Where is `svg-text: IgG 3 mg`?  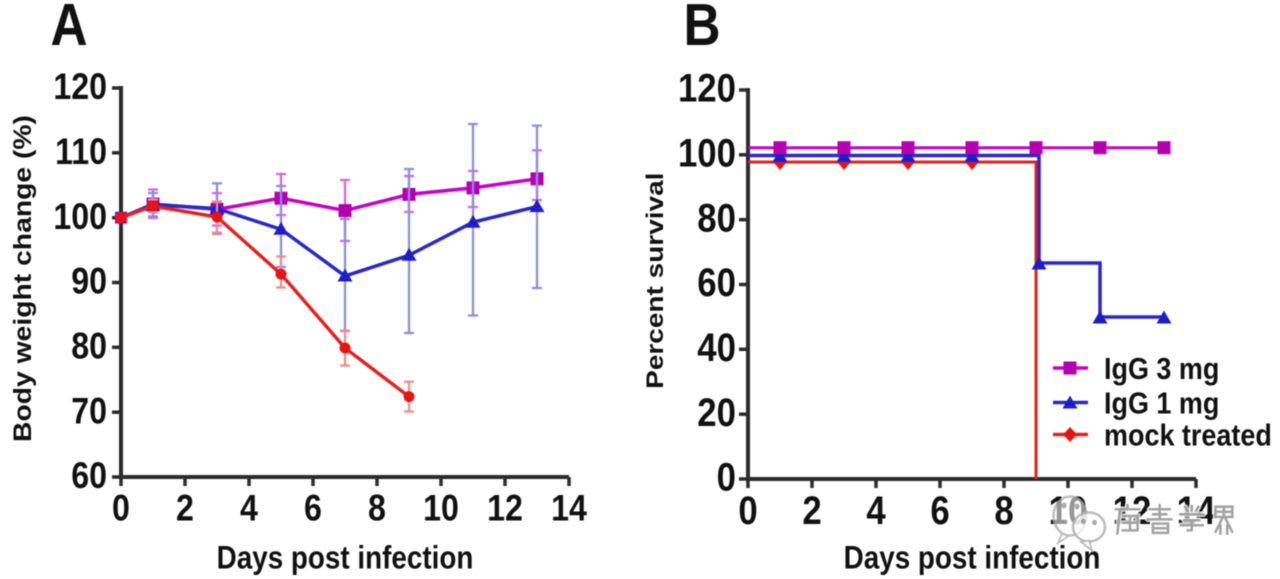 svg-text: IgG 3 mg is located at coordinates (1161, 369).